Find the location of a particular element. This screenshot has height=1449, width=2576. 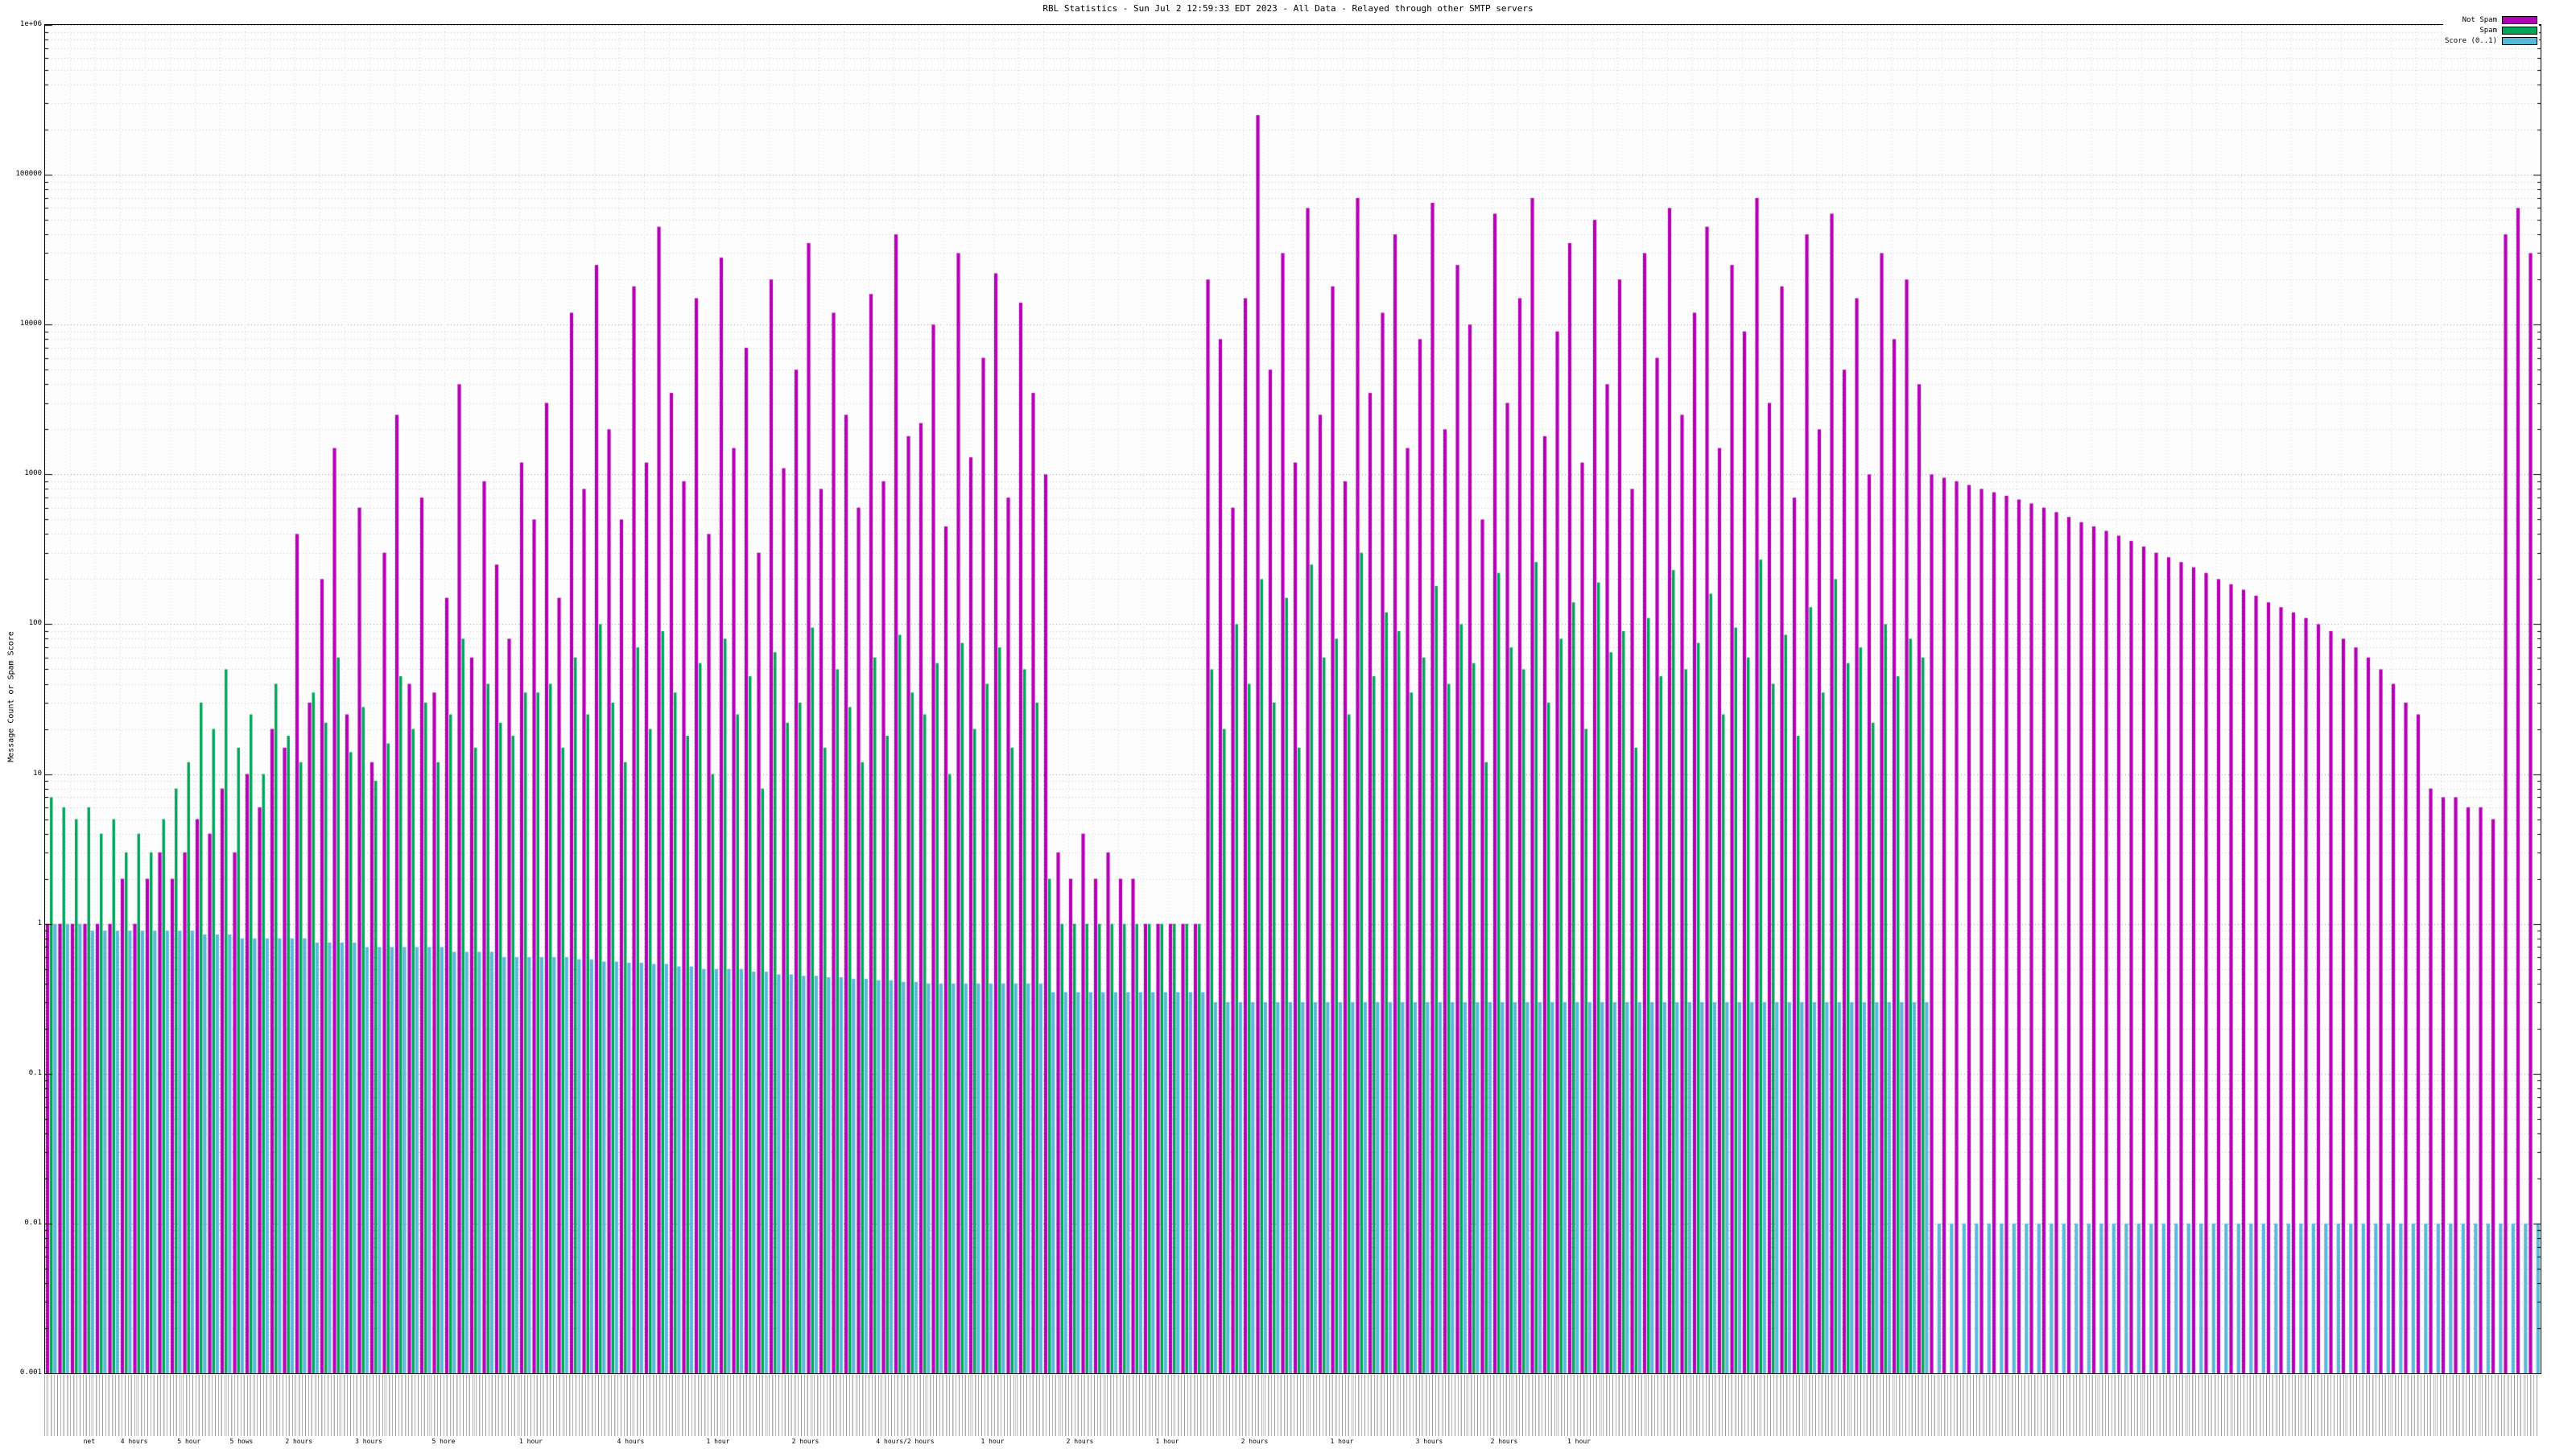

x-cluster-label: 4 hours/2 hours is located at coordinates (905, 1441).